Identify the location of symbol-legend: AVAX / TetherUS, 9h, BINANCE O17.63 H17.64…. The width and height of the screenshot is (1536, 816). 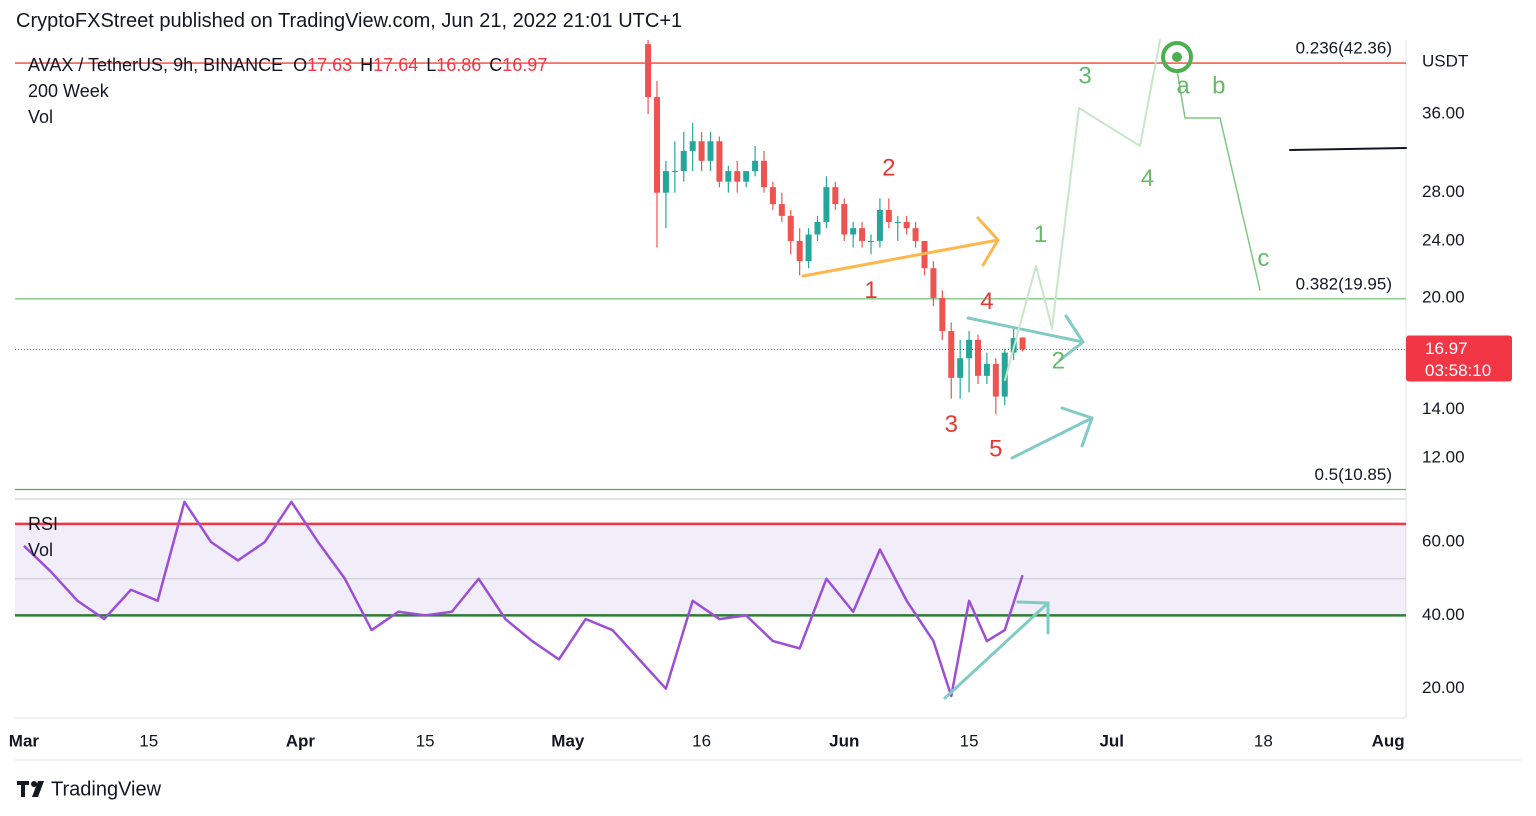
(287, 65).